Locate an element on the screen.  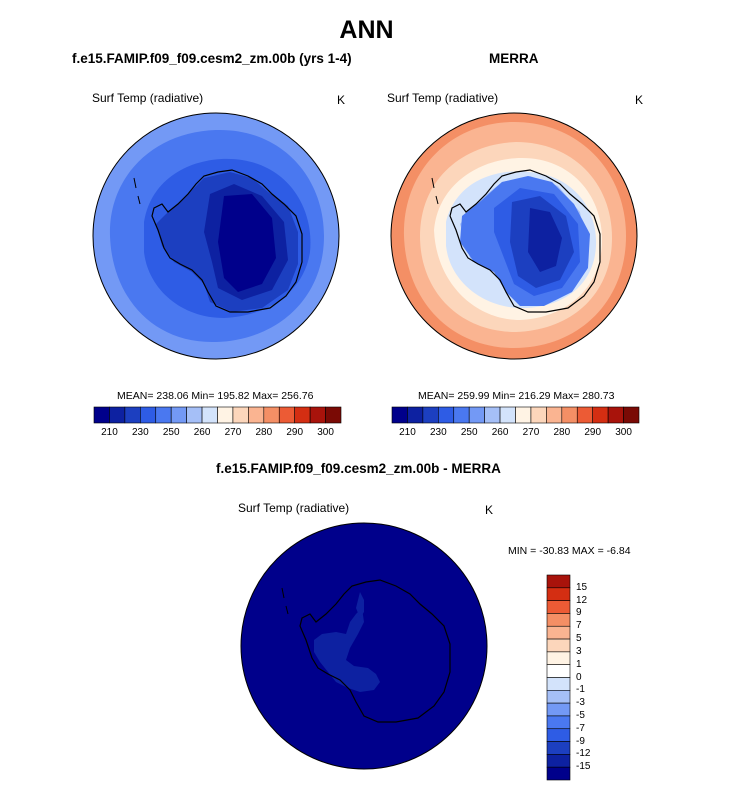
diff-colorbar-tick-label: -12 is located at coordinates (583, 754).